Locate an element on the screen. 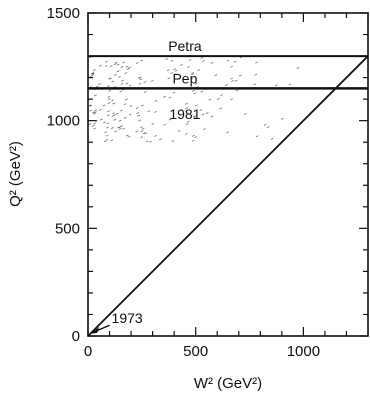 This screenshot has height=398, width=370. annotation-arrowhead is located at coordinates (95, 330).